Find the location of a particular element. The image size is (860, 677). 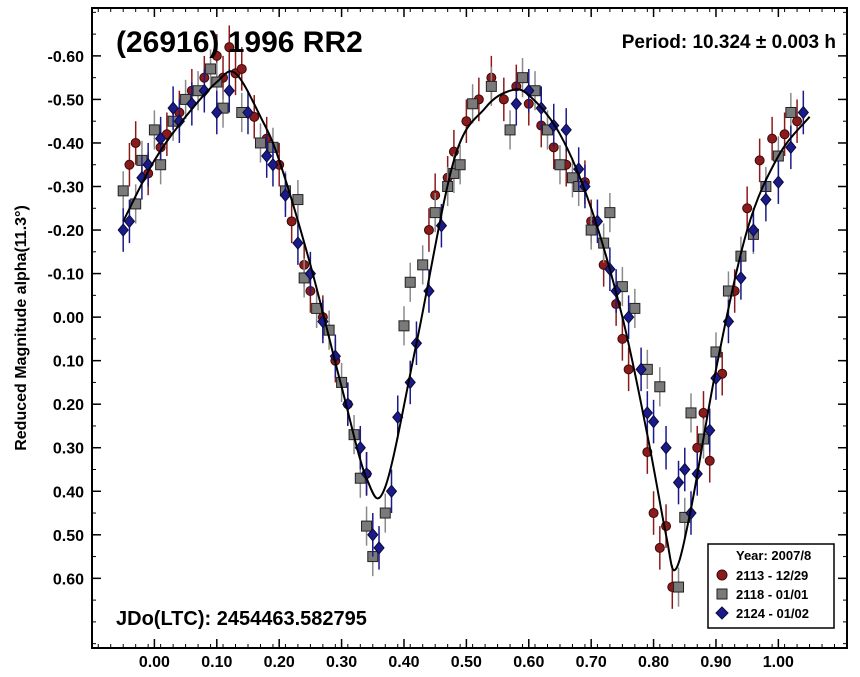

x-tick-label: 0.30 is located at coordinates (341, 662).